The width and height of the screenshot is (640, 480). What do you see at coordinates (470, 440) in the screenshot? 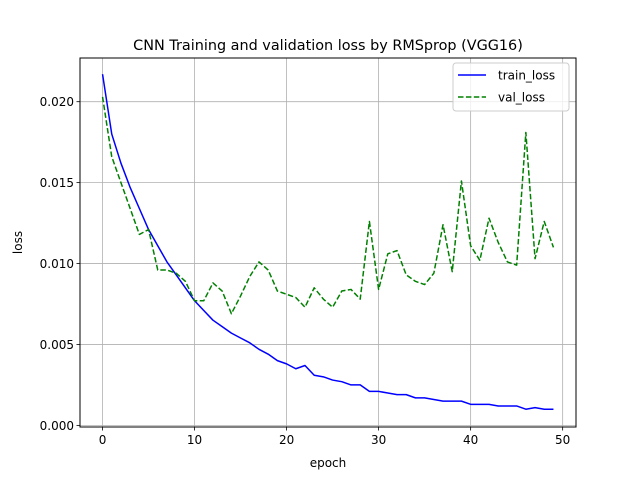
I see `x-tick-label: 40` at bounding box center [470, 440].